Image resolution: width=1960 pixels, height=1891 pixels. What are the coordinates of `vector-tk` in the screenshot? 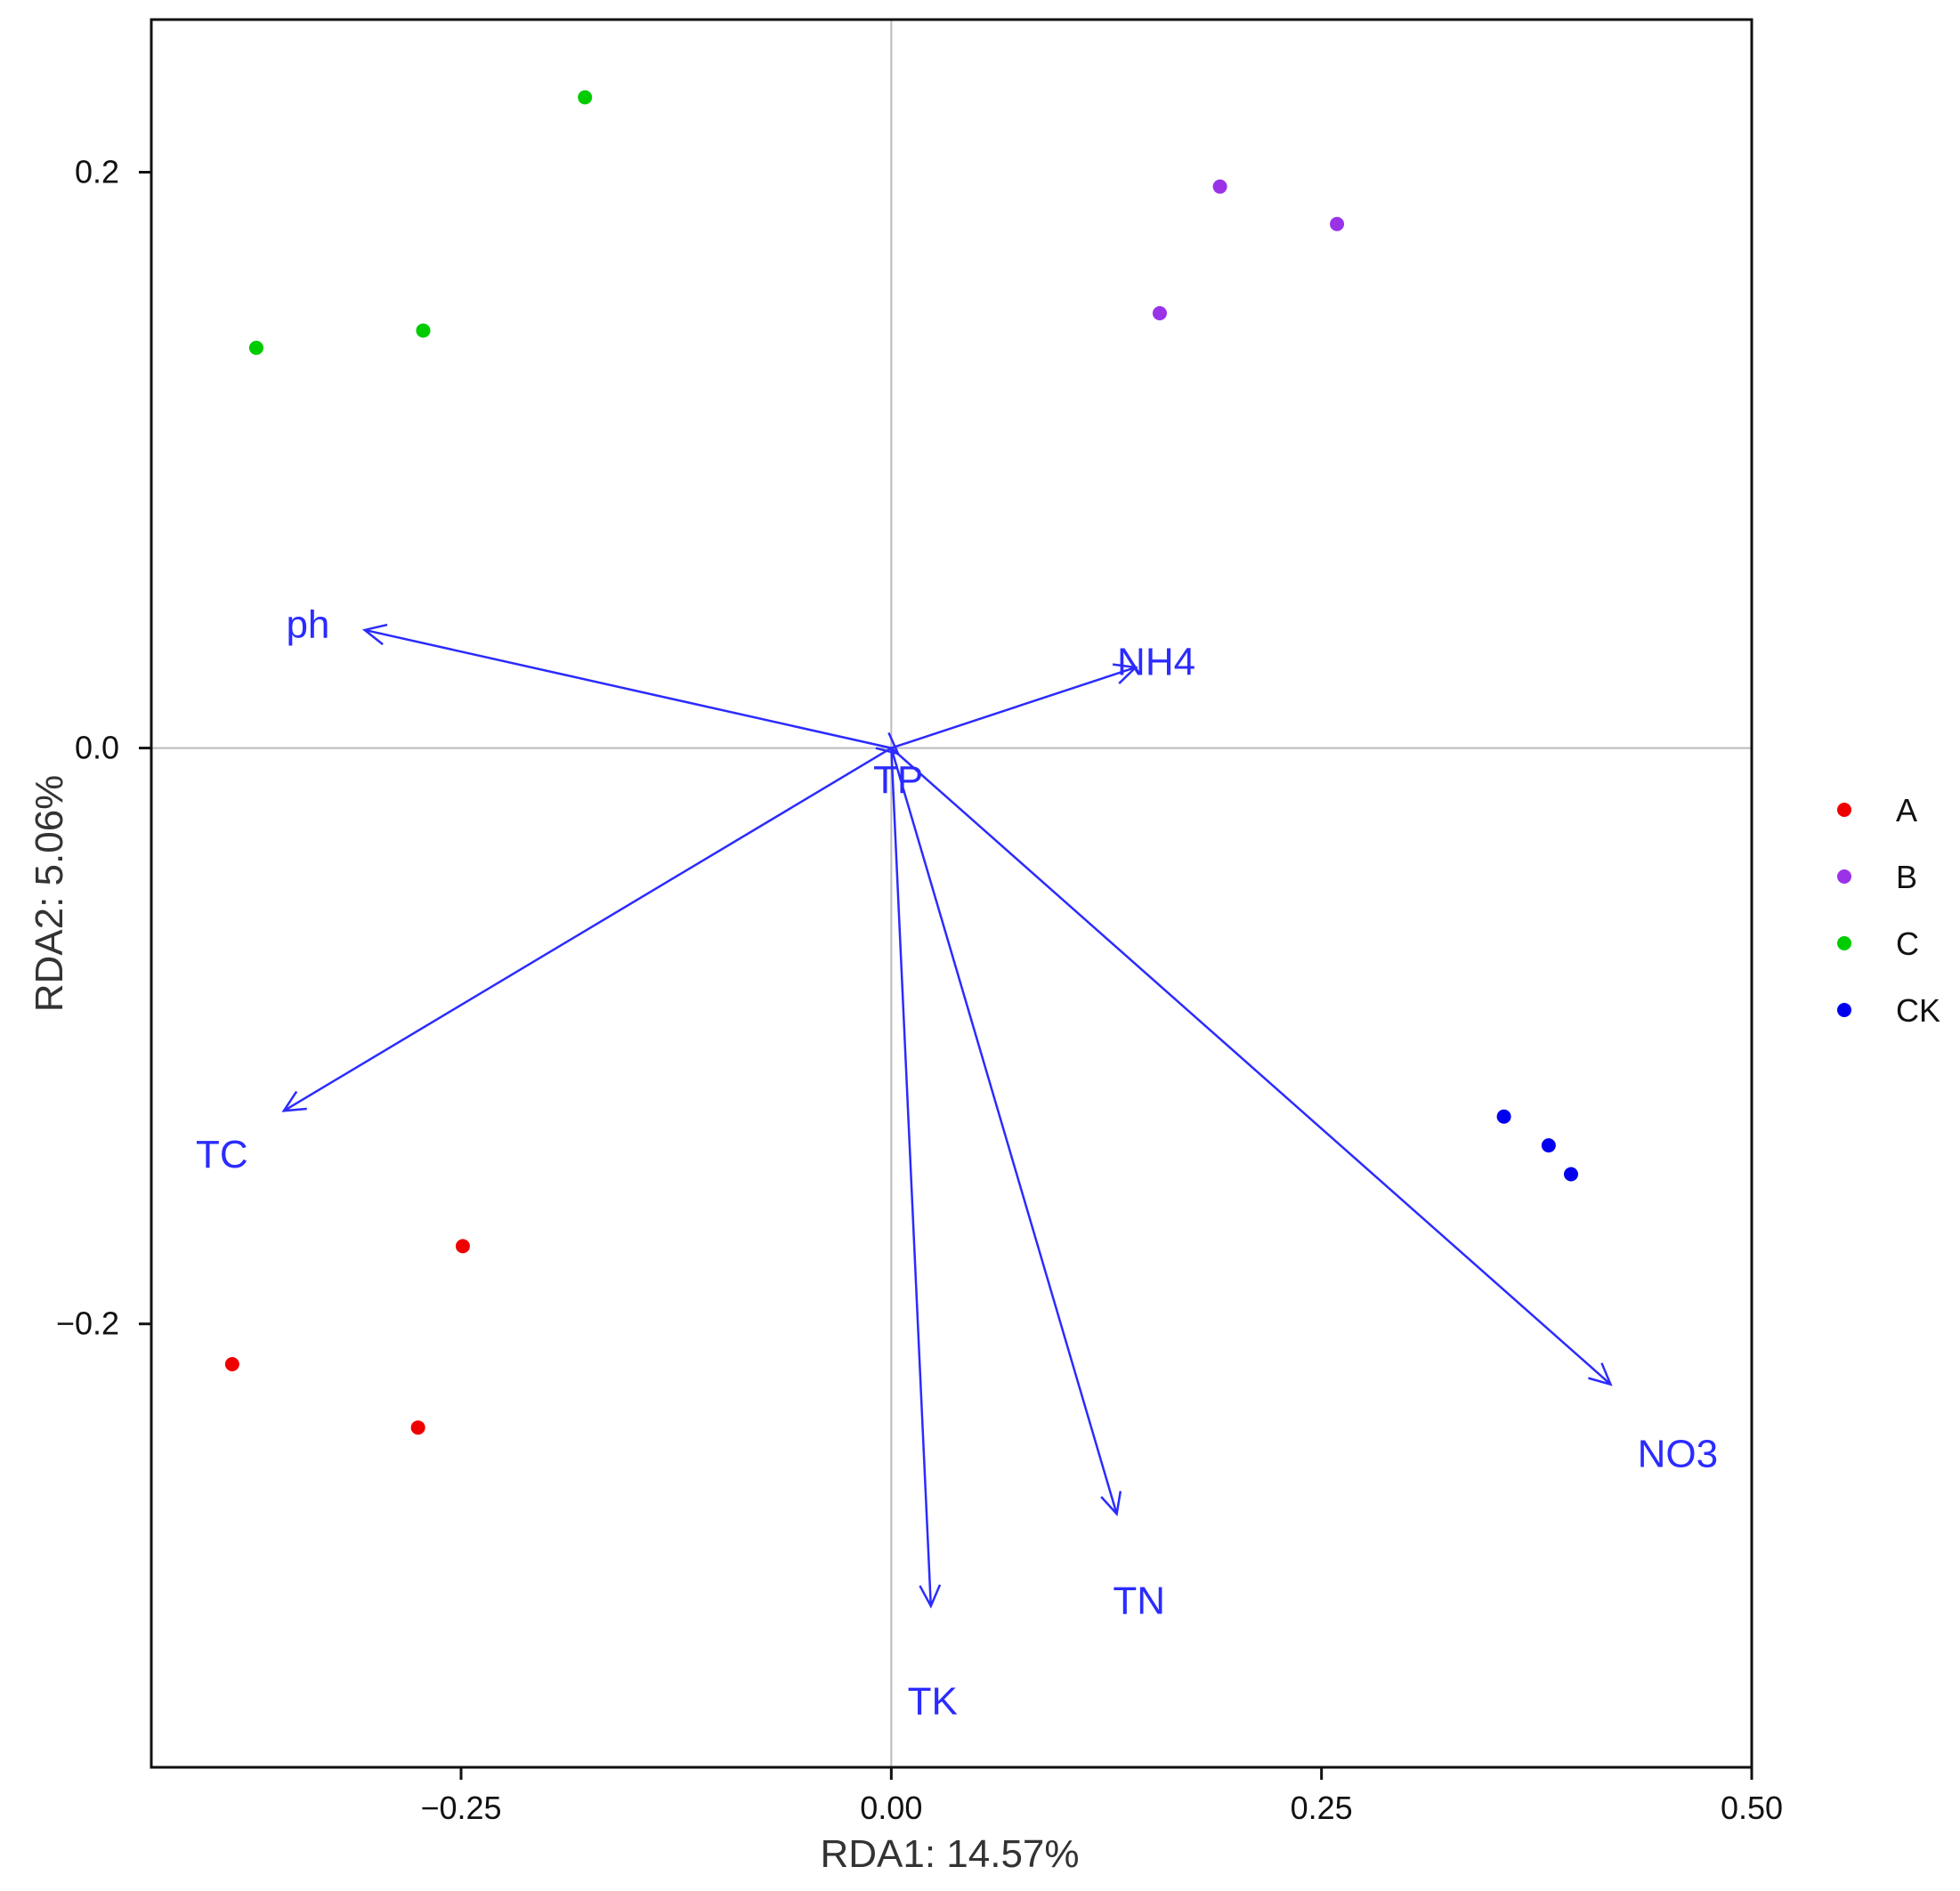 It's located at (916, 1178).